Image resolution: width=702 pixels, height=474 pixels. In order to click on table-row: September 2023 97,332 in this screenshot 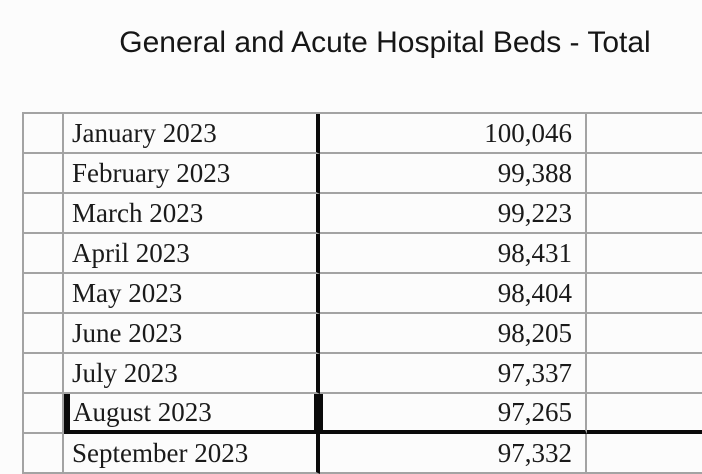, I will do `click(363, 454)`.